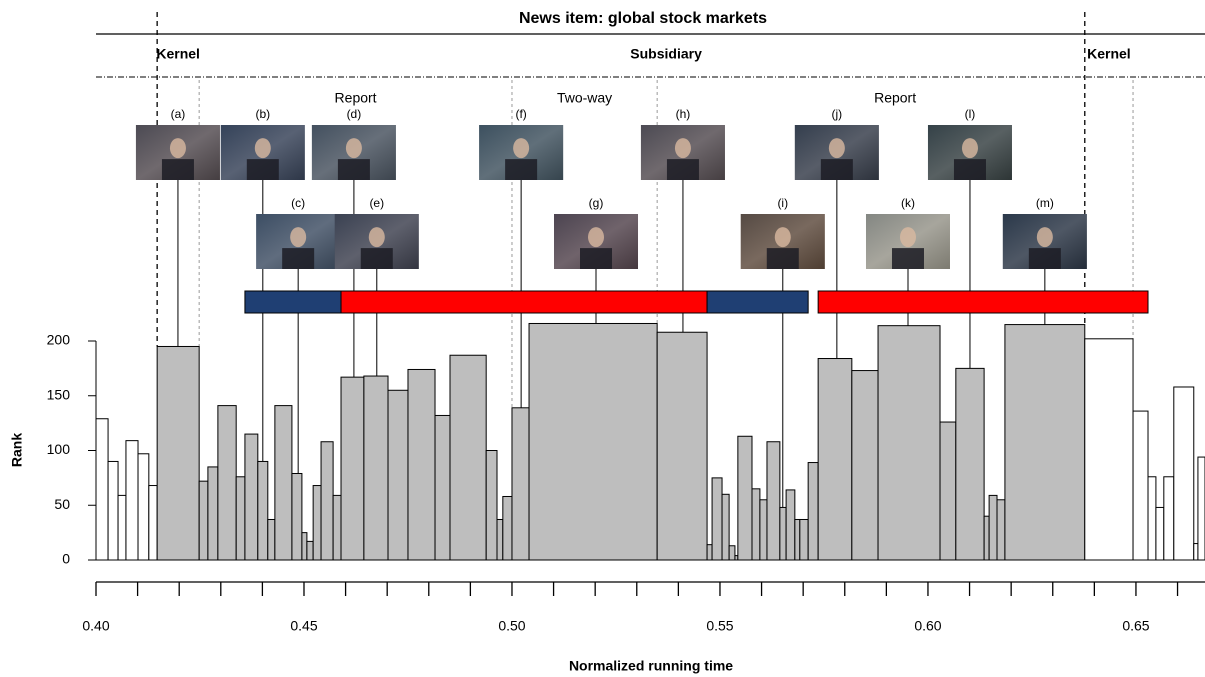 This screenshot has width=1205, height=677. I want to click on frame-label: (k), so click(908, 203).